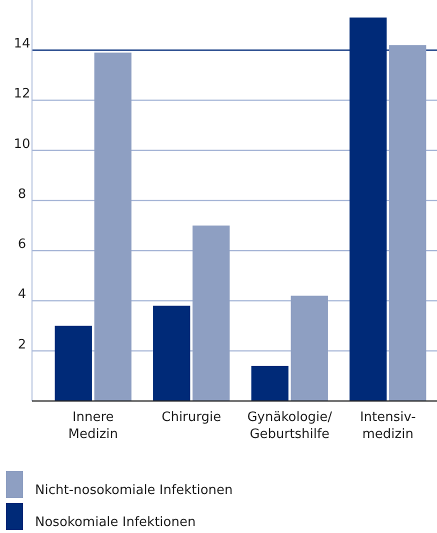  What do you see at coordinates (388, 426) in the screenshot?
I see `x-tick-label: Intensiv- medizin` at bounding box center [388, 426].